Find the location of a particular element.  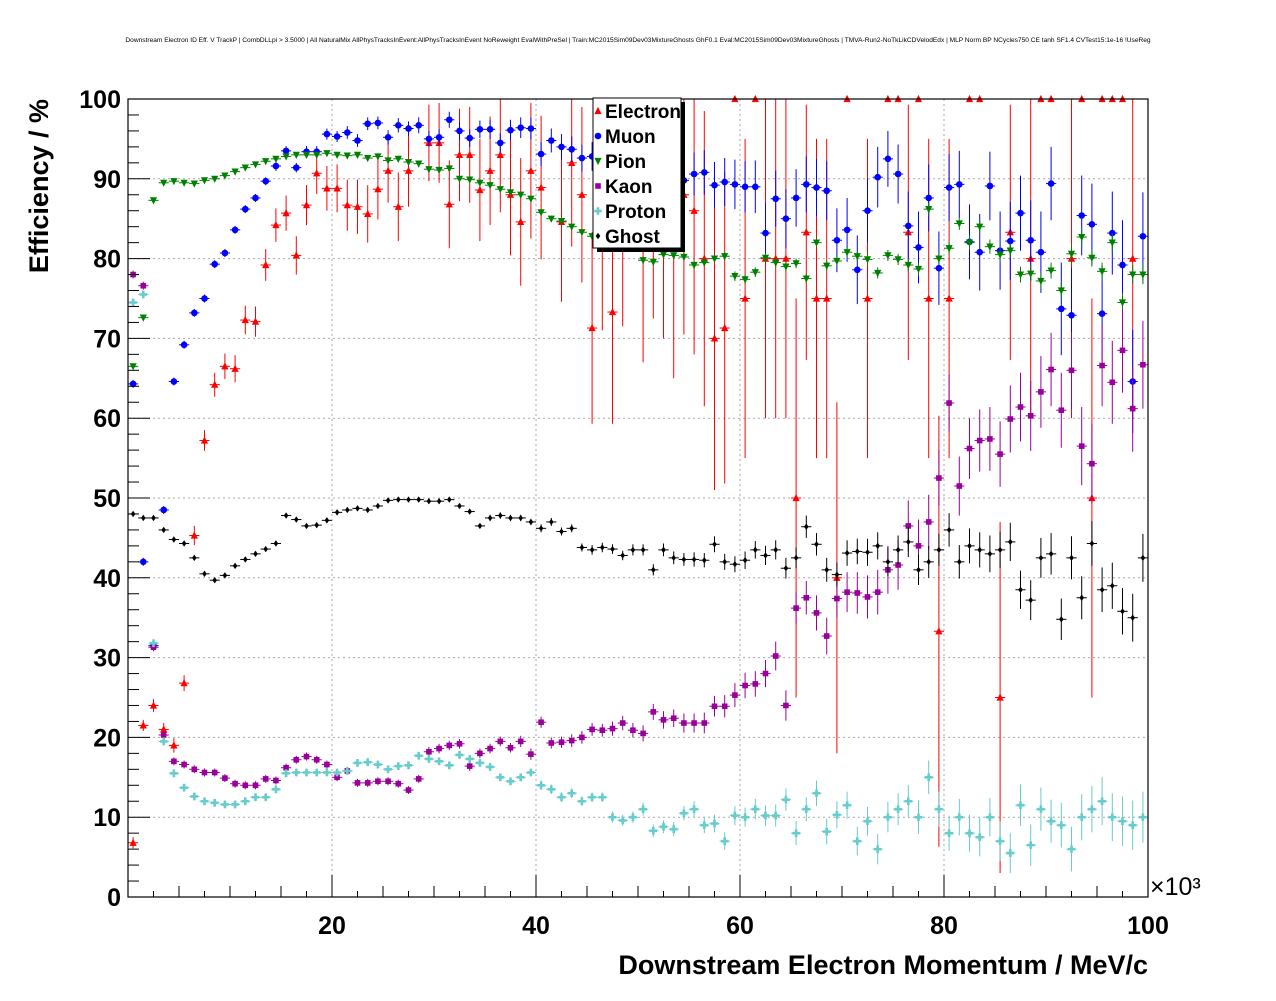

legend-label-ghost: Ghost is located at coordinates (633, 237).